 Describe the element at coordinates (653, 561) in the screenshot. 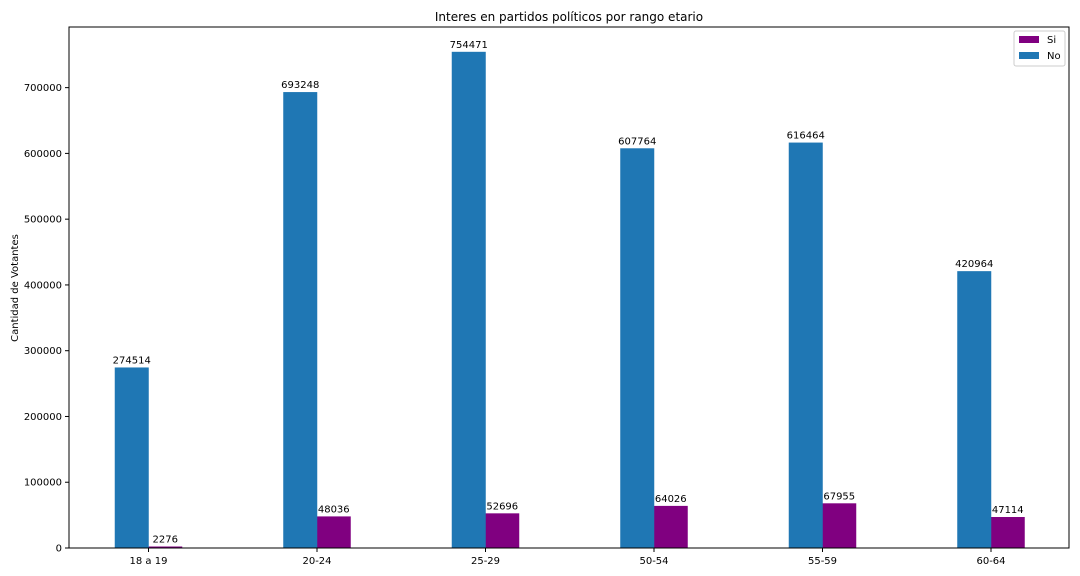

I see `x-tick-label: 50-54` at that location.